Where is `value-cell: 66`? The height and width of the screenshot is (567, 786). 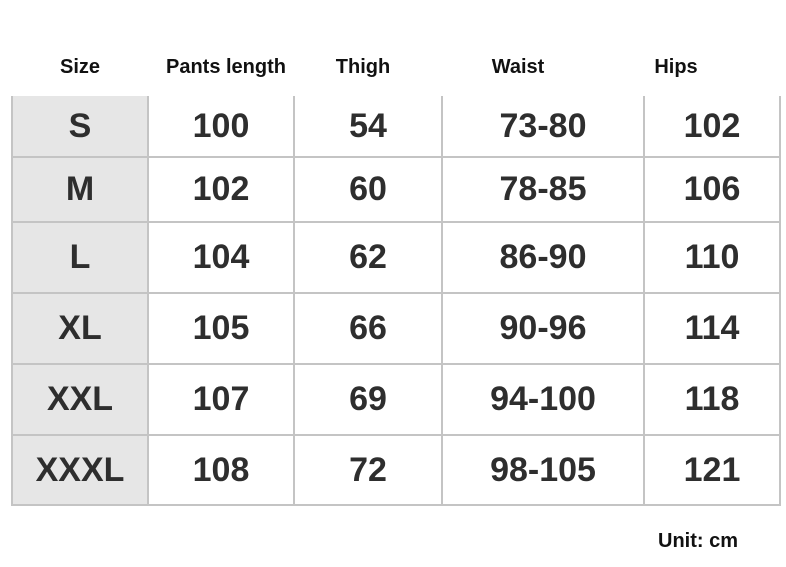
value-cell: 66 is located at coordinates (368, 328).